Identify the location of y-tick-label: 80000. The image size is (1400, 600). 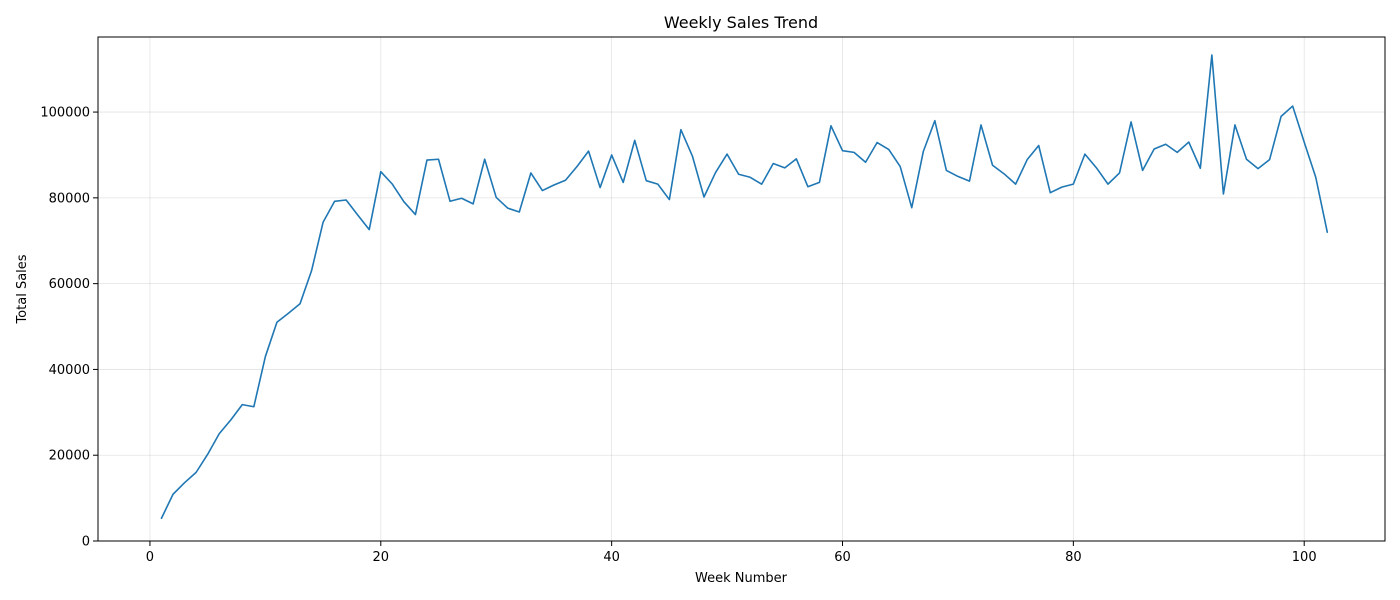
(69, 198).